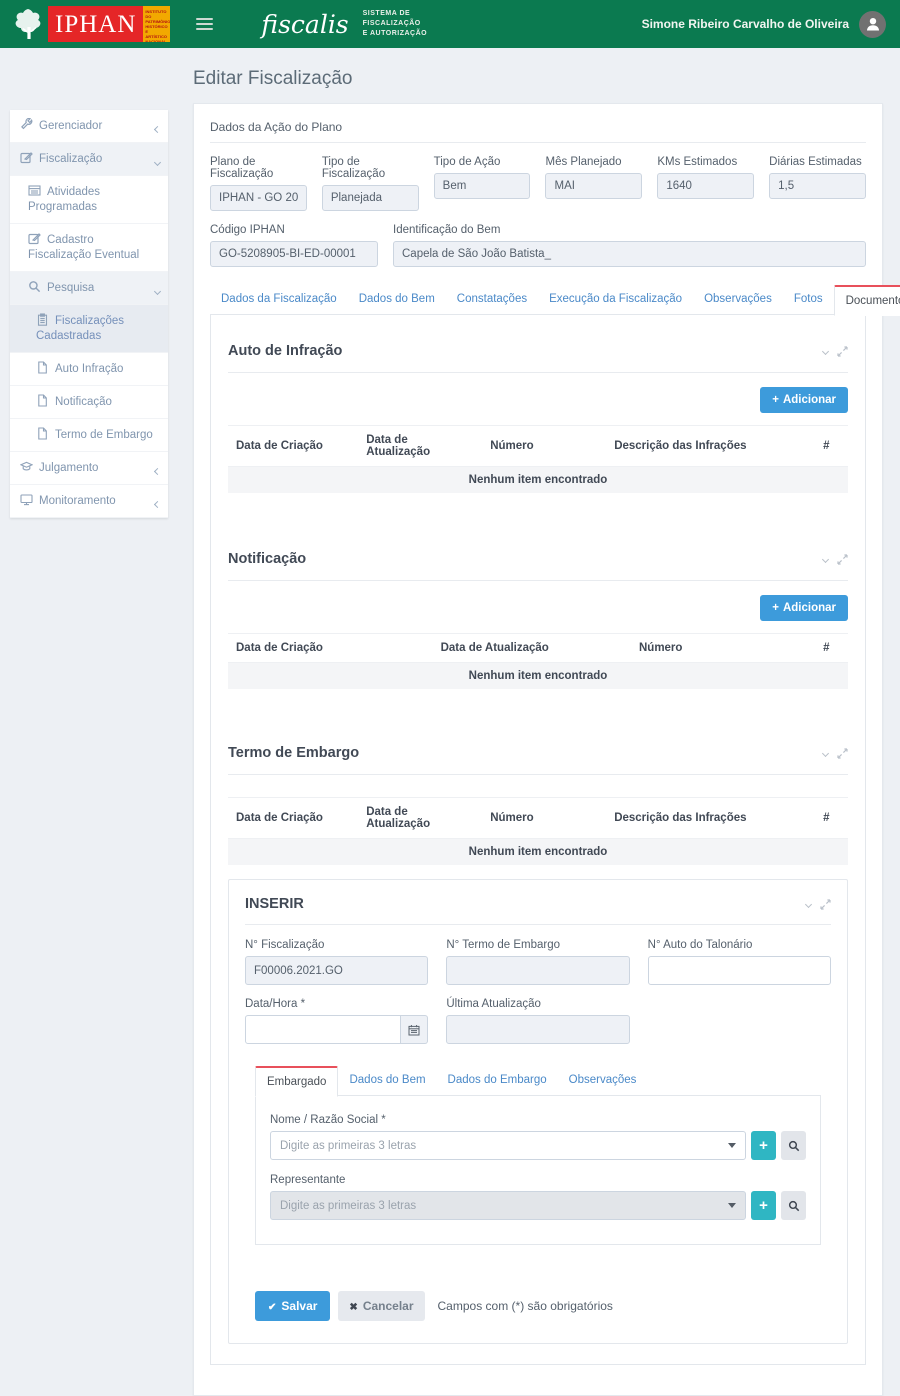 This screenshot has width=900, height=1396. What do you see at coordinates (793, 1205) in the screenshot?
I see `search-representante-button` at bounding box center [793, 1205].